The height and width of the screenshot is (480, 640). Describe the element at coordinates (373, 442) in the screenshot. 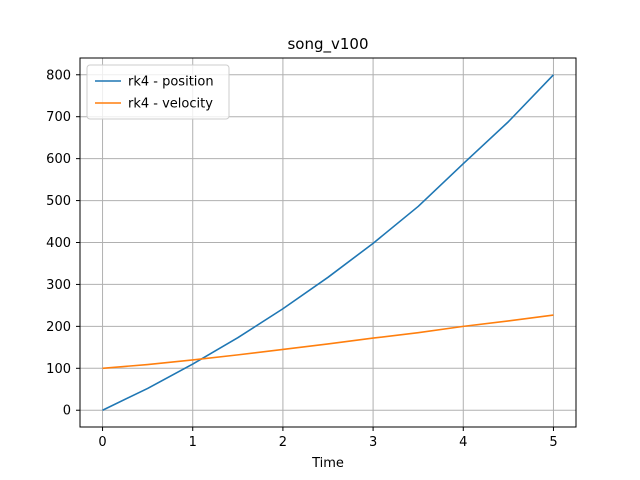

I see `x-tick-label: 3` at that location.